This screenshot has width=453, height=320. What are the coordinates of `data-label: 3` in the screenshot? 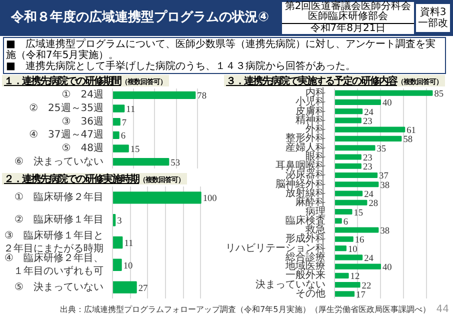 It's located at (119, 221).